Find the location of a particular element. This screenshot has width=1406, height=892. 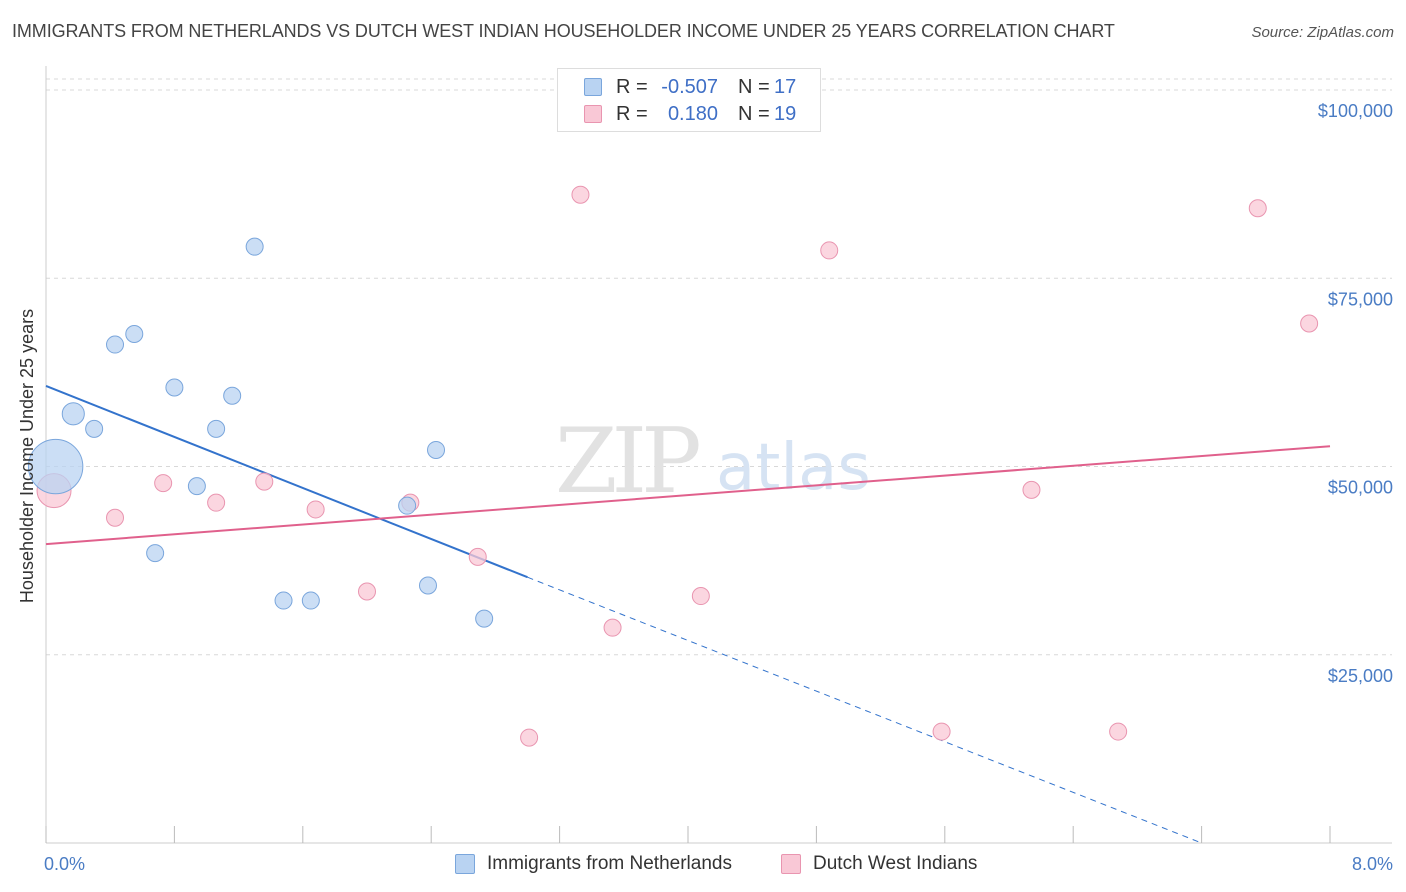

y-tick-label: $75,000 is located at coordinates (1360, 299).